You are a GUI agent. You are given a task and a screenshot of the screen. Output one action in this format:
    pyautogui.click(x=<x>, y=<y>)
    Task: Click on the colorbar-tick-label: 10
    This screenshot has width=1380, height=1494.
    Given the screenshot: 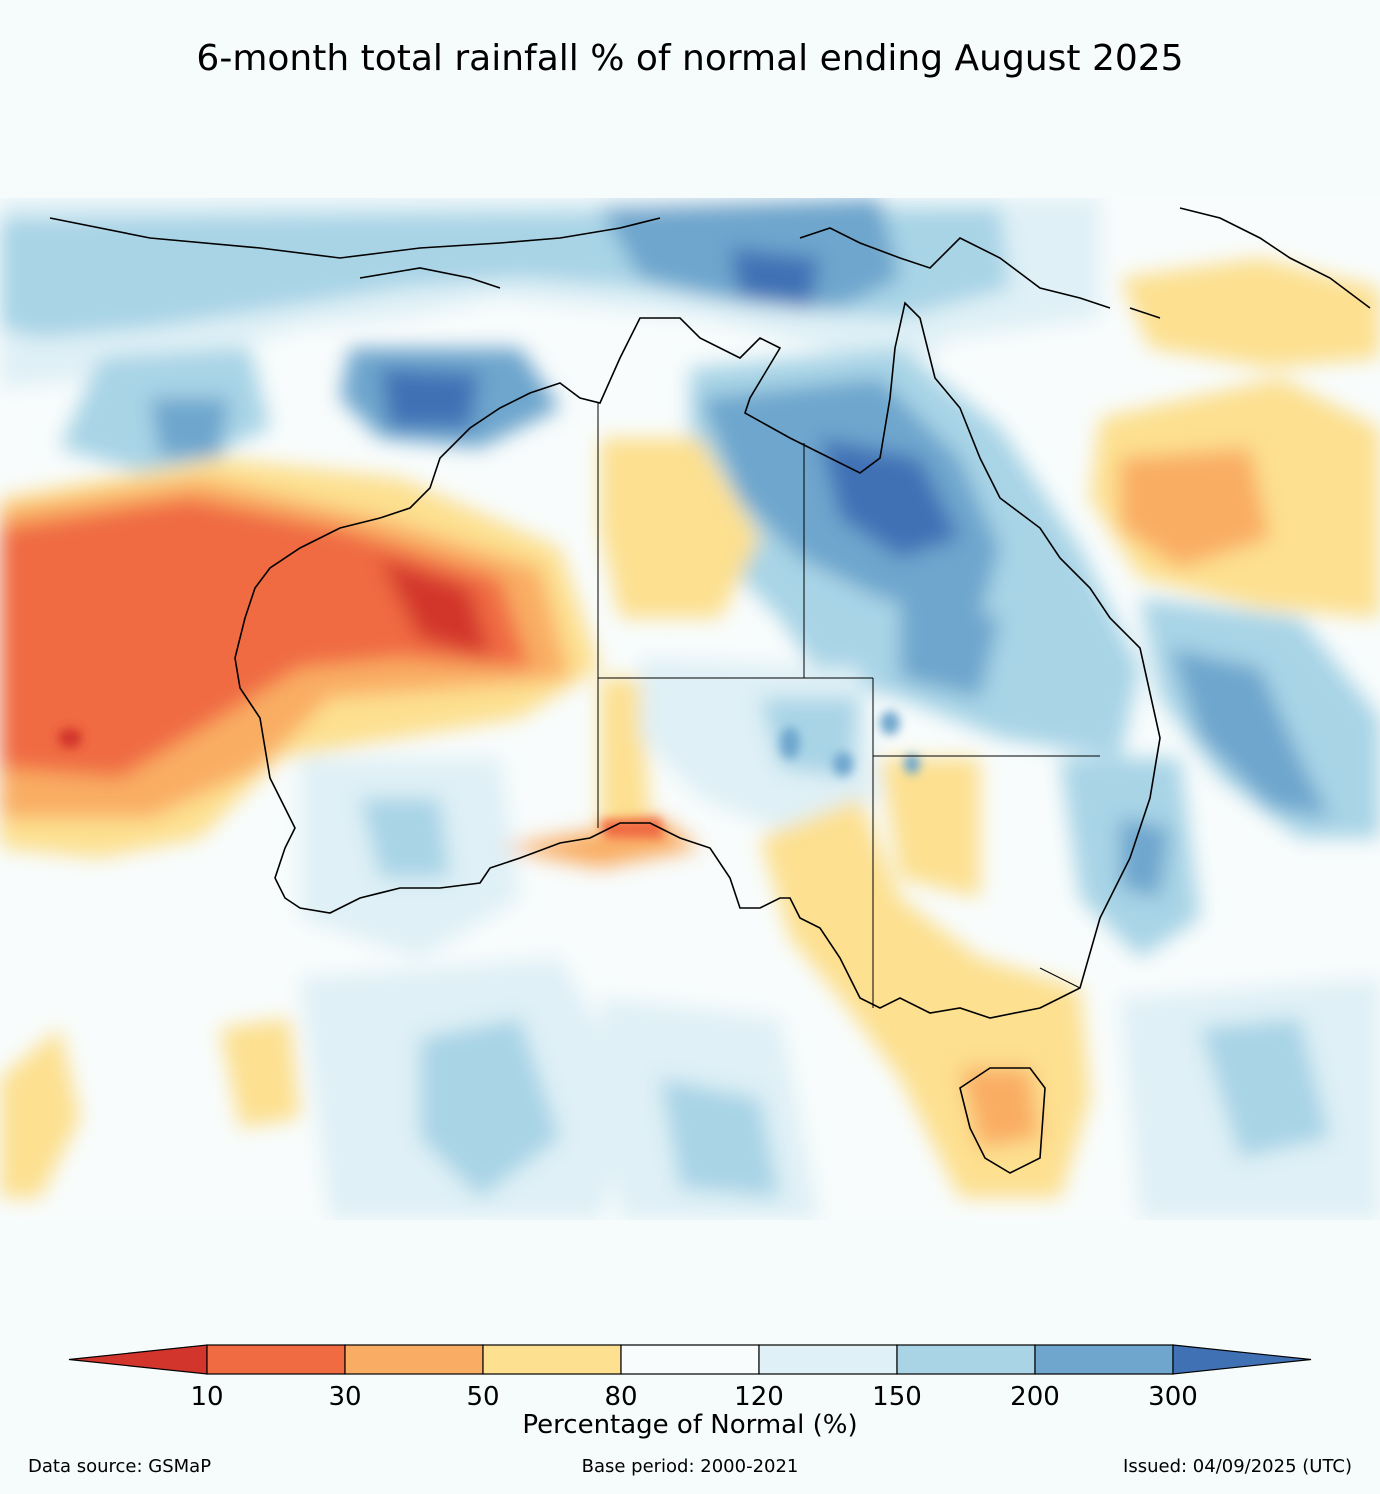 What is the action you would take?
    pyautogui.click(x=206, y=1397)
    